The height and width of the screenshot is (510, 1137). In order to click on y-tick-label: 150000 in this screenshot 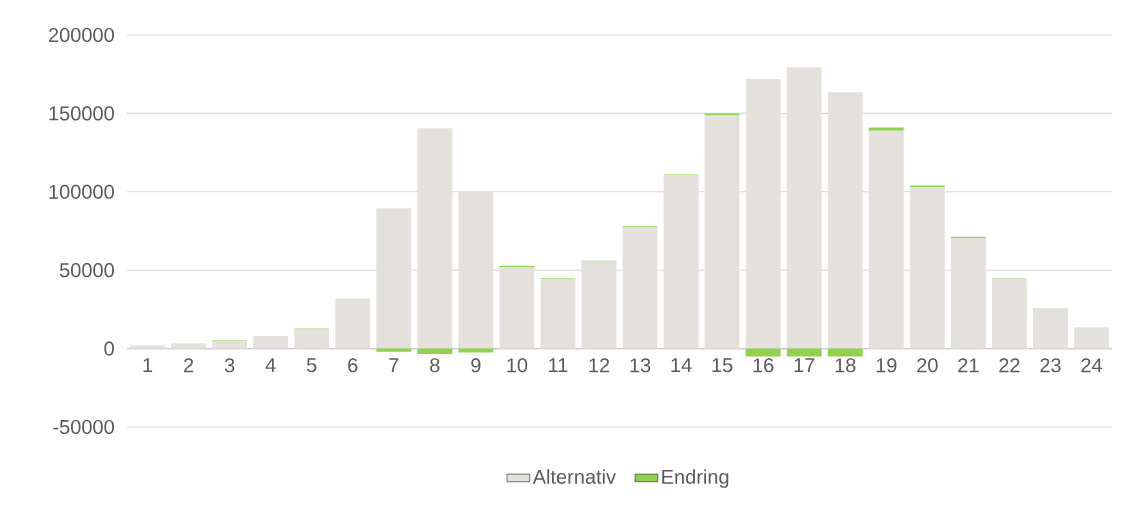, I will do `click(81, 113)`.